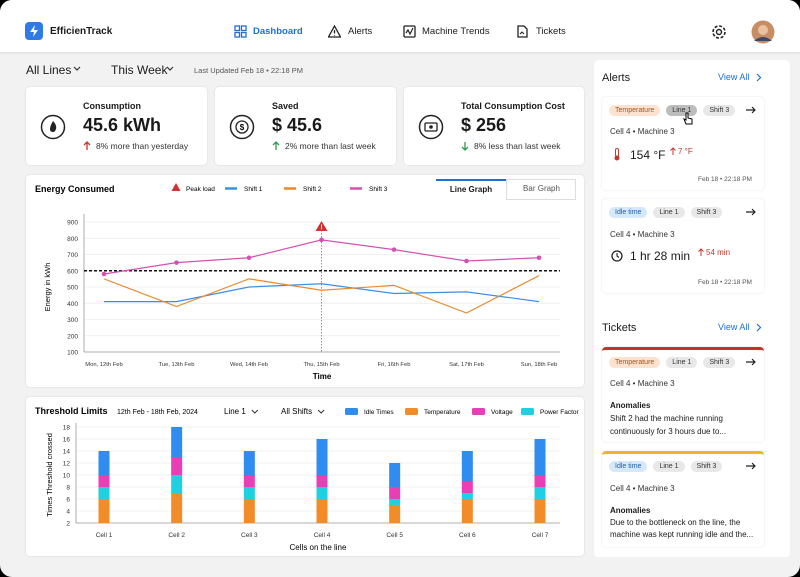  I want to click on x-axis-label: Cells on the line, so click(318, 547).